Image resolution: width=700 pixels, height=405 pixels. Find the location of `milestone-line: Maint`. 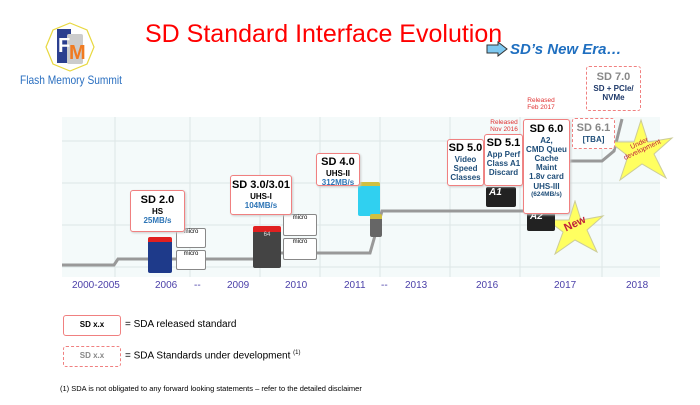

milestone-line: Maint is located at coordinates (546, 168).